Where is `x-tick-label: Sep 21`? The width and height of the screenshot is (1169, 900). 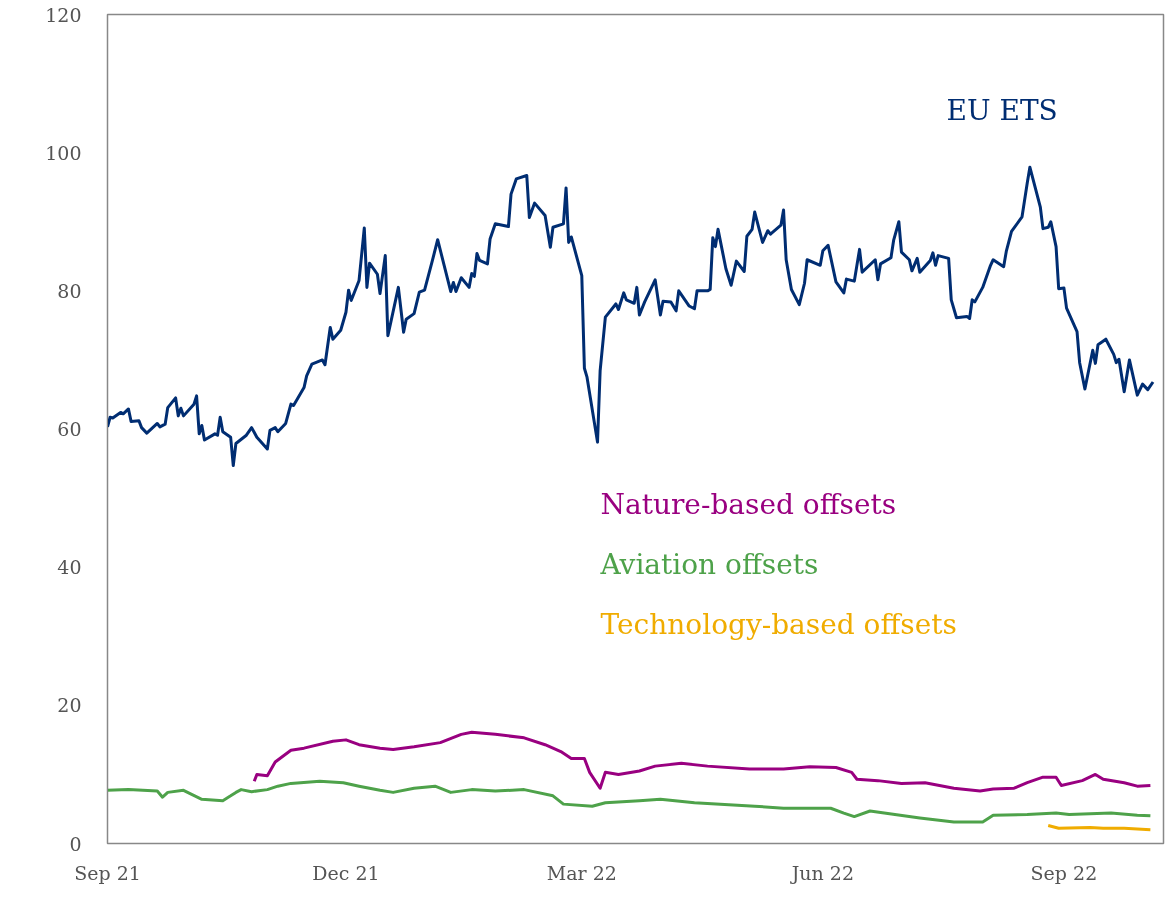
x-tick-label: Sep 21 is located at coordinates (107, 872).